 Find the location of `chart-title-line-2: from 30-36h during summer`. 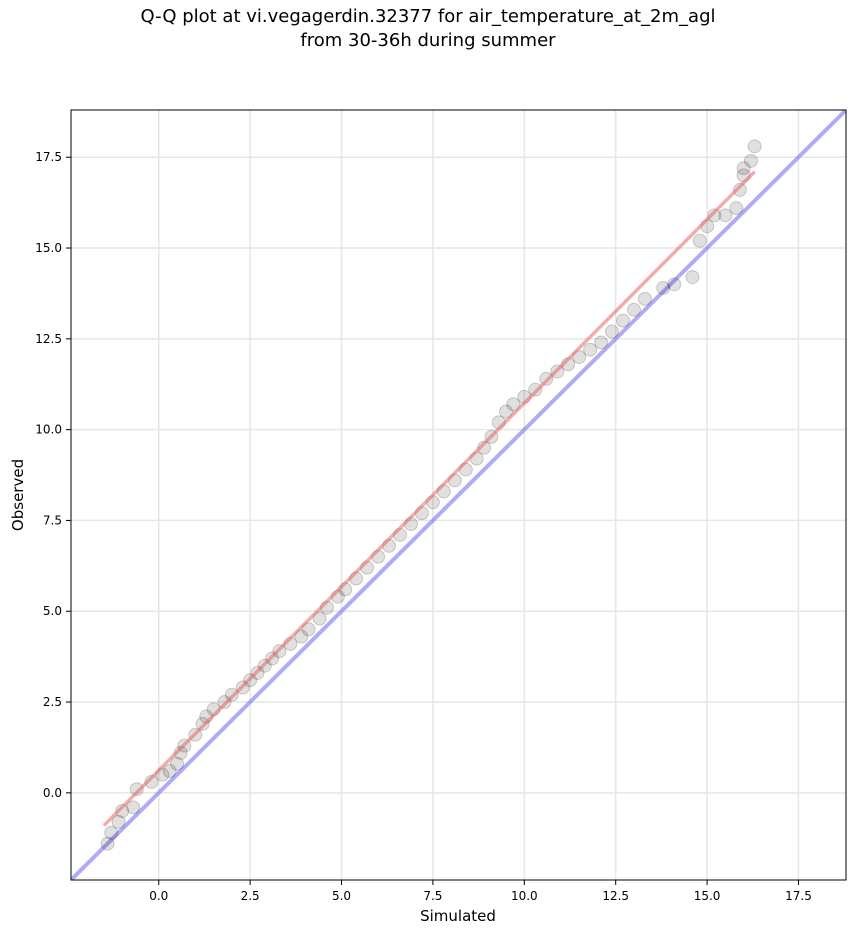

chart-title-line-2: from 30-36h during summer is located at coordinates (428, 40).